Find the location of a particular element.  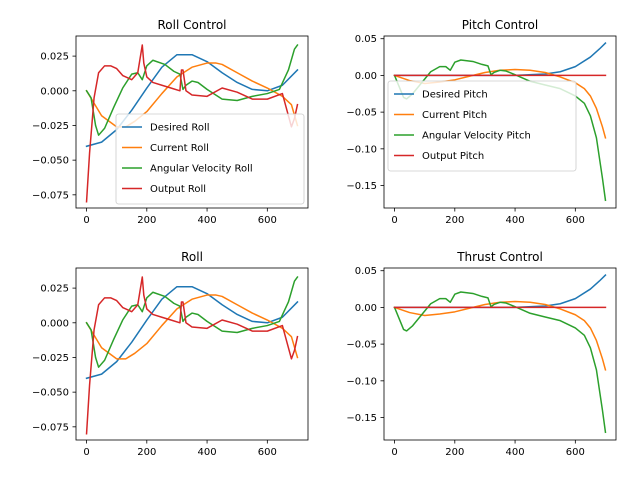

chart-title: Thrust Control is located at coordinates (499, 257).